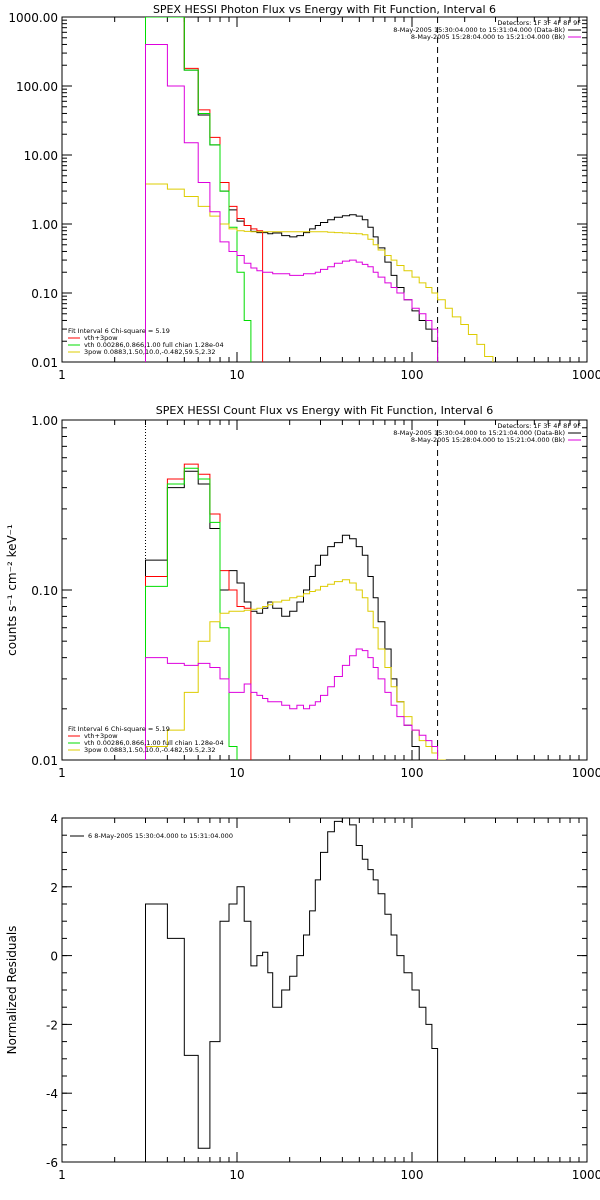  I want to click on y-axis-label: counts s⁻¹ cm⁻² keV⁻¹, so click(12, 590).